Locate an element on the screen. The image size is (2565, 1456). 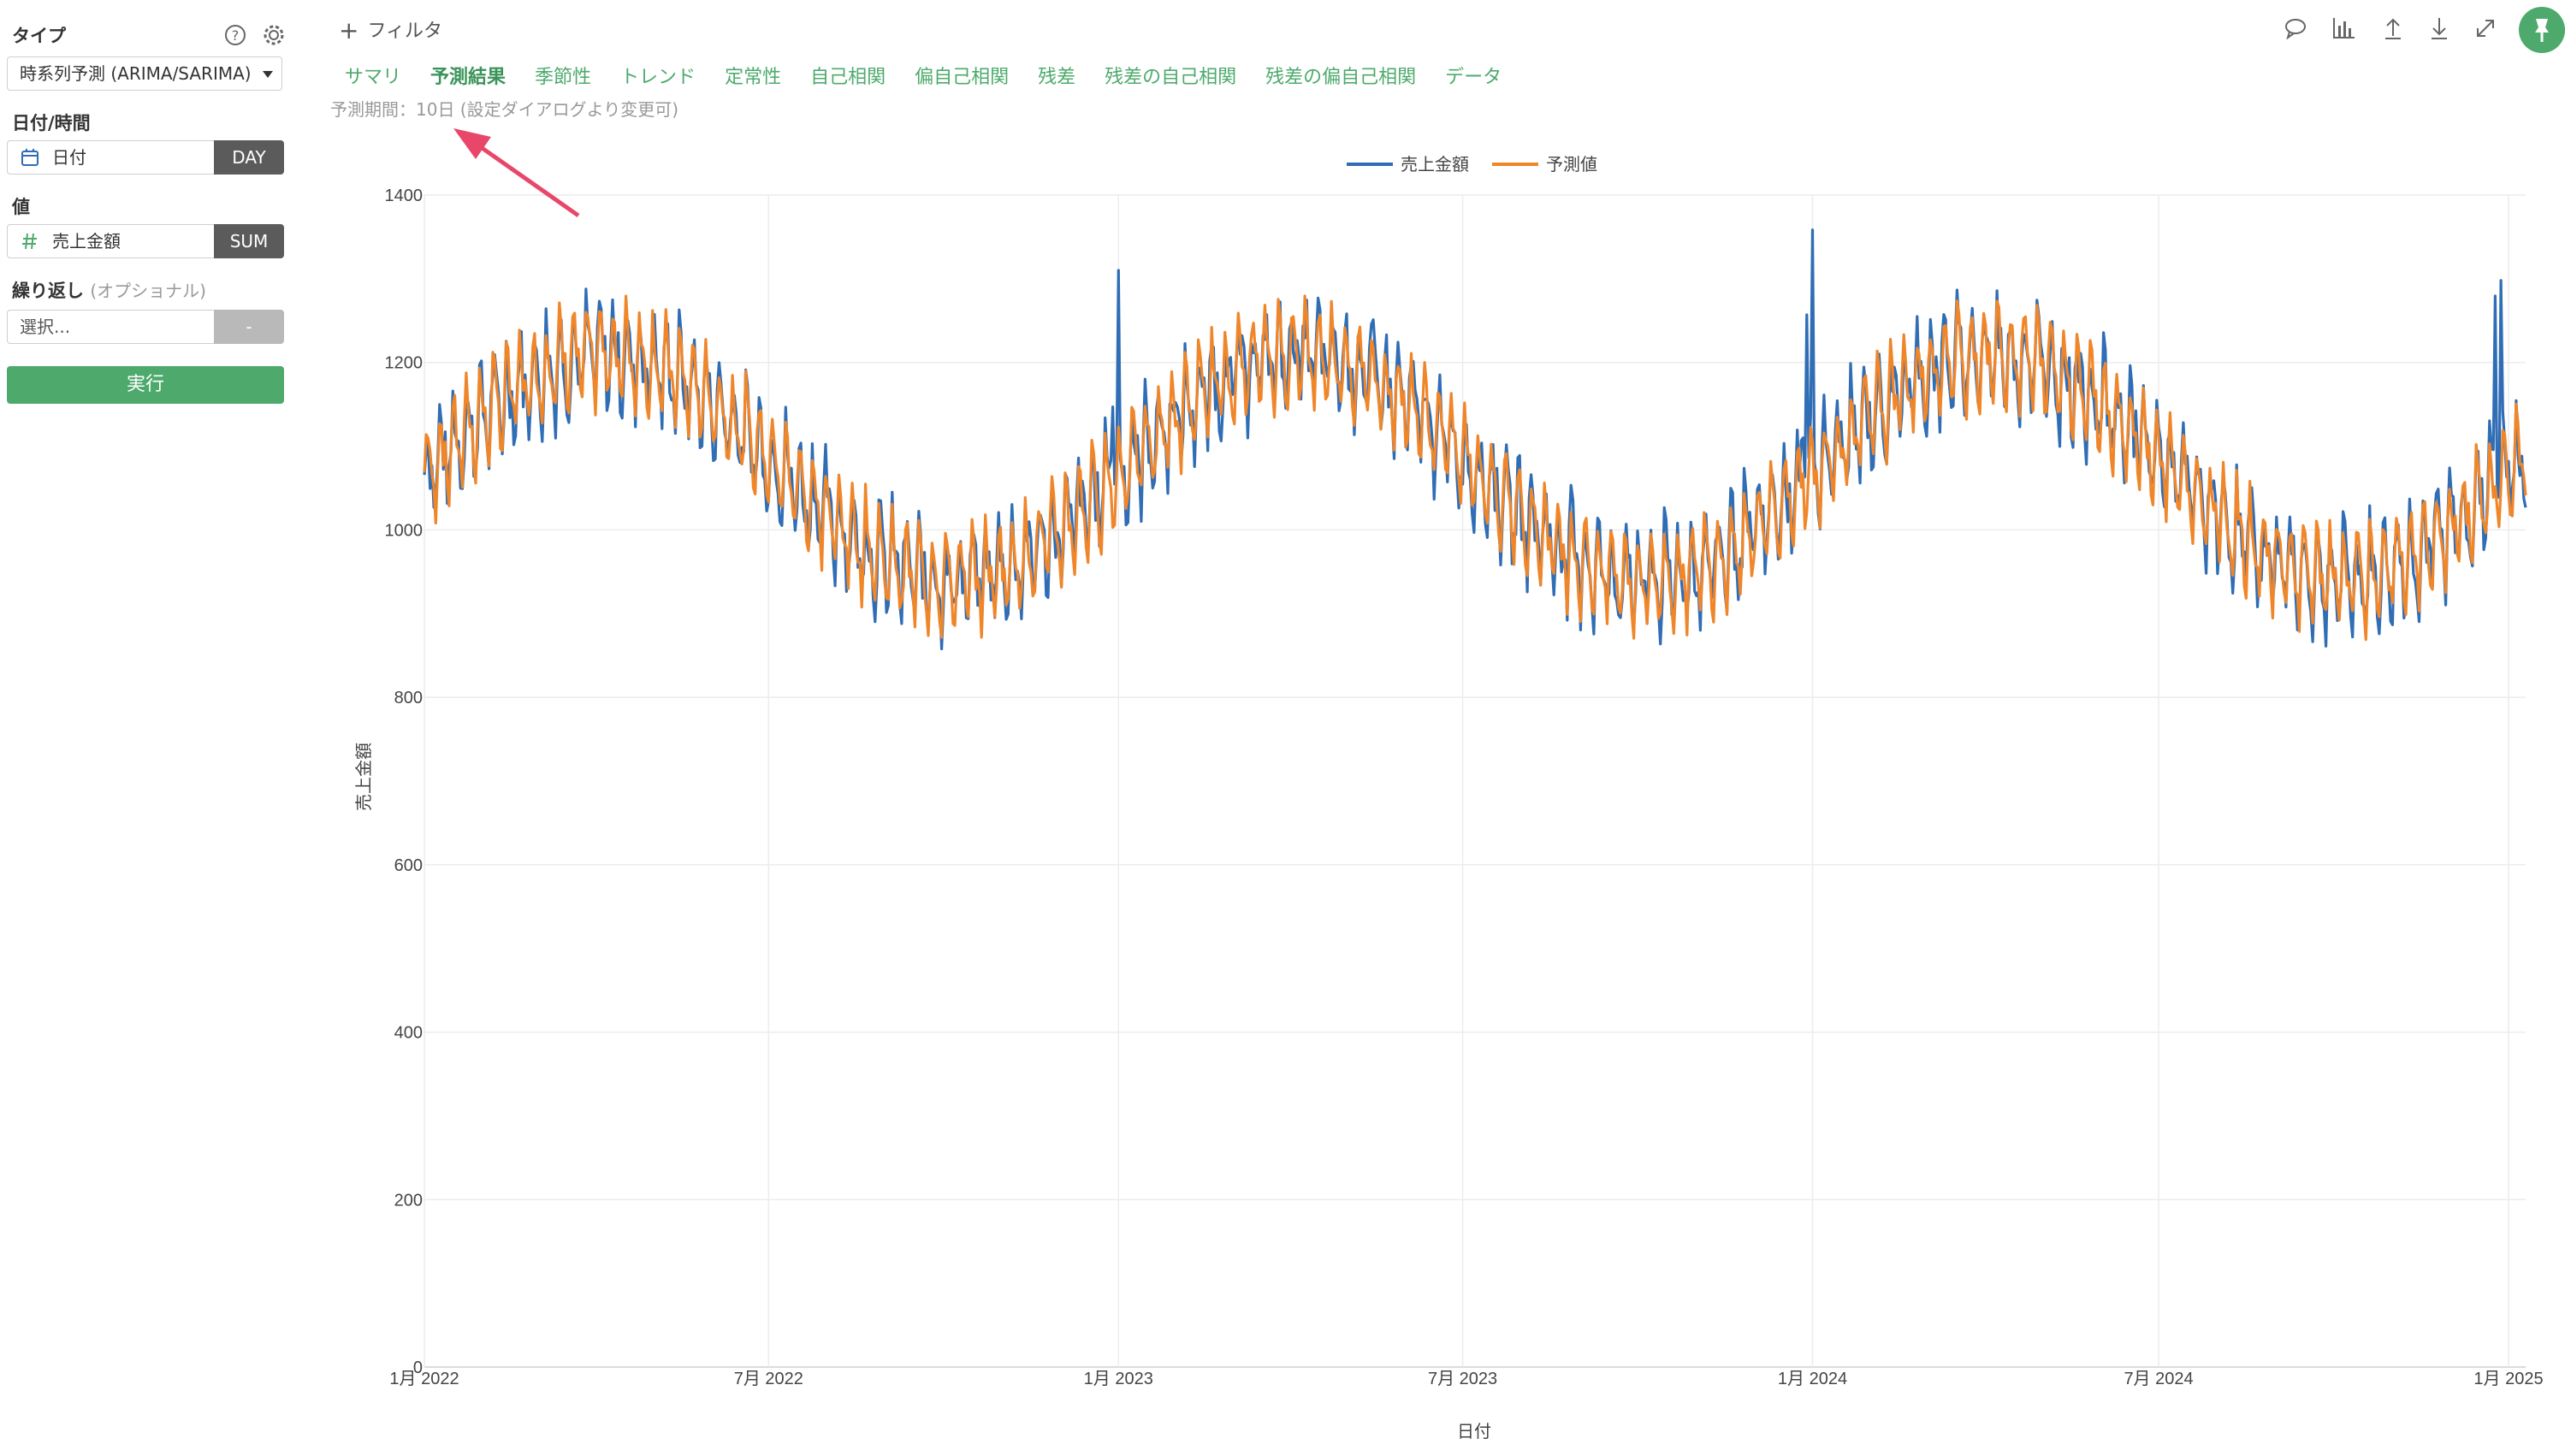
help-icon: ? is located at coordinates (235, 35).